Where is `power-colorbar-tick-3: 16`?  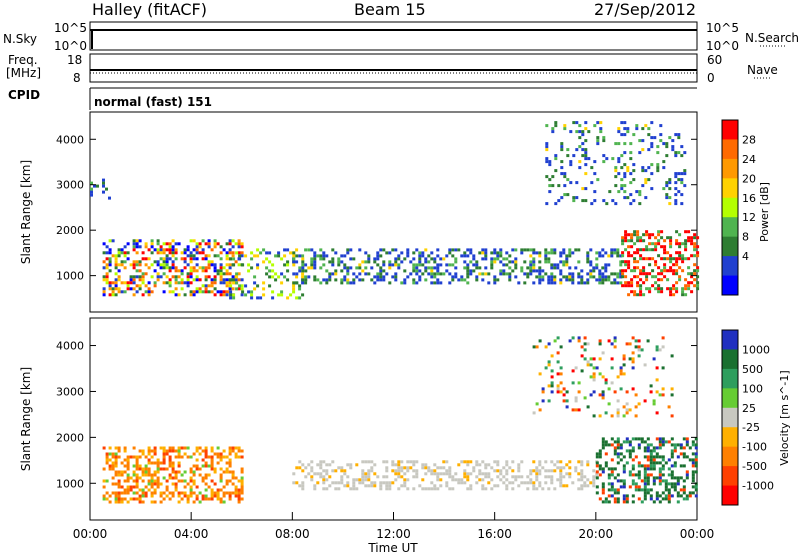
power-colorbar-tick-3: 16 is located at coordinates (749, 198).